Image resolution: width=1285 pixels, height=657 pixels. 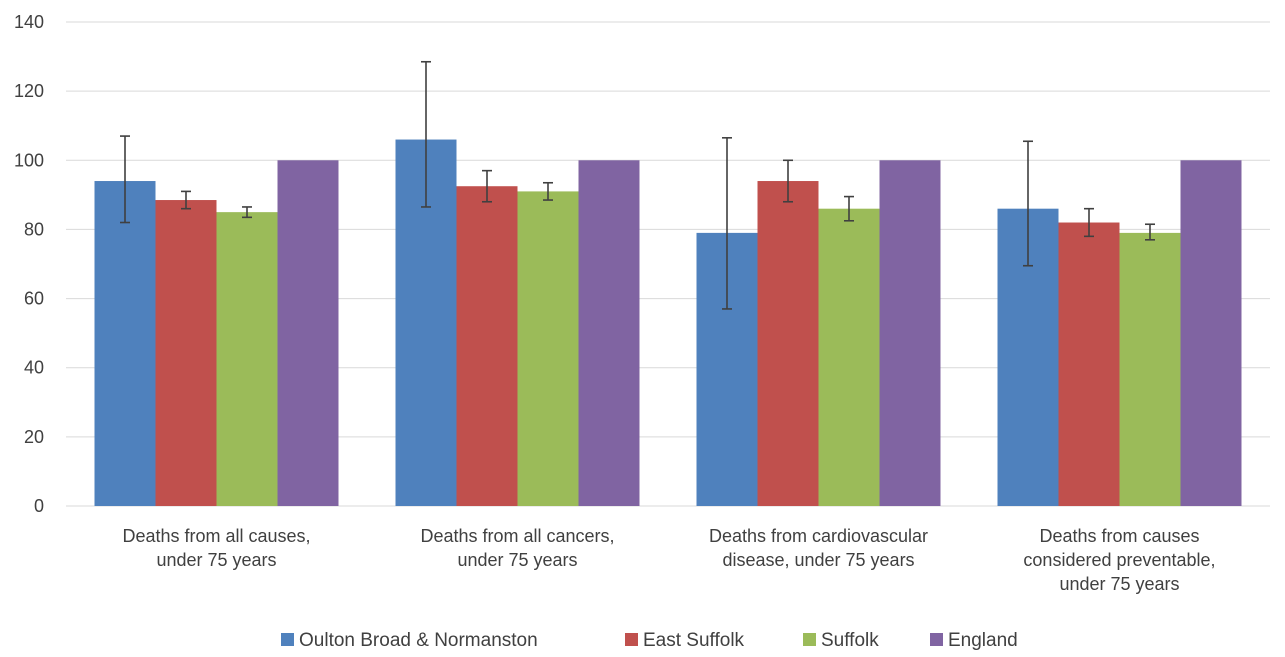 What do you see at coordinates (29, 22) in the screenshot?
I see `y-tick-label: 140` at bounding box center [29, 22].